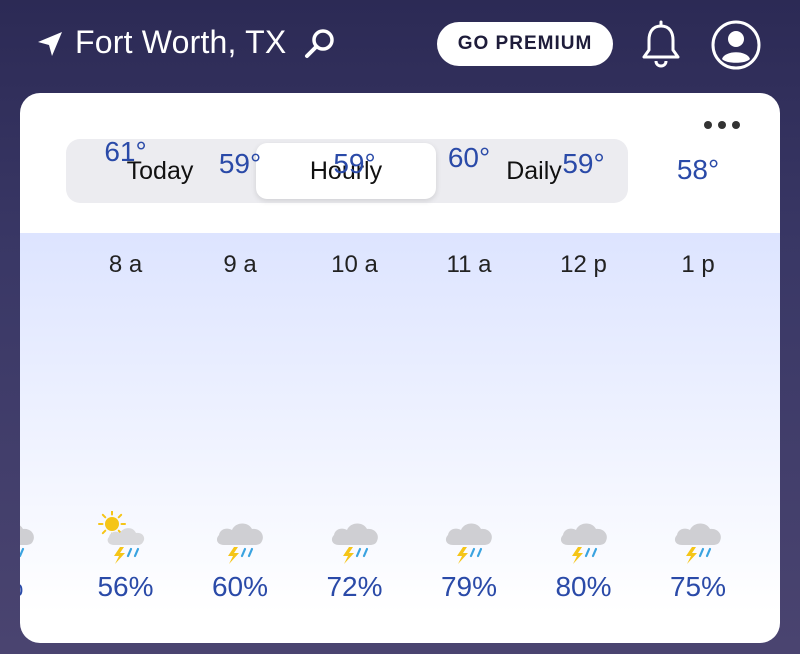 The height and width of the screenshot is (654, 800). Describe the element at coordinates (469, 157) in the screenshot. I see `hour-temperature: 60°` at that location.